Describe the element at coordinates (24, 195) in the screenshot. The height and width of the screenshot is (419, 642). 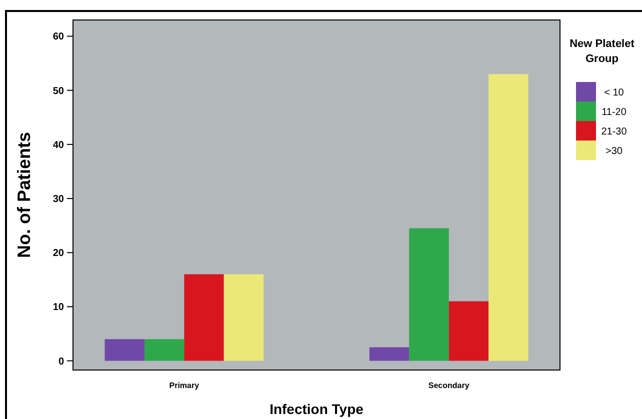
I see `y-axis-title: No. of Patients` at that location.